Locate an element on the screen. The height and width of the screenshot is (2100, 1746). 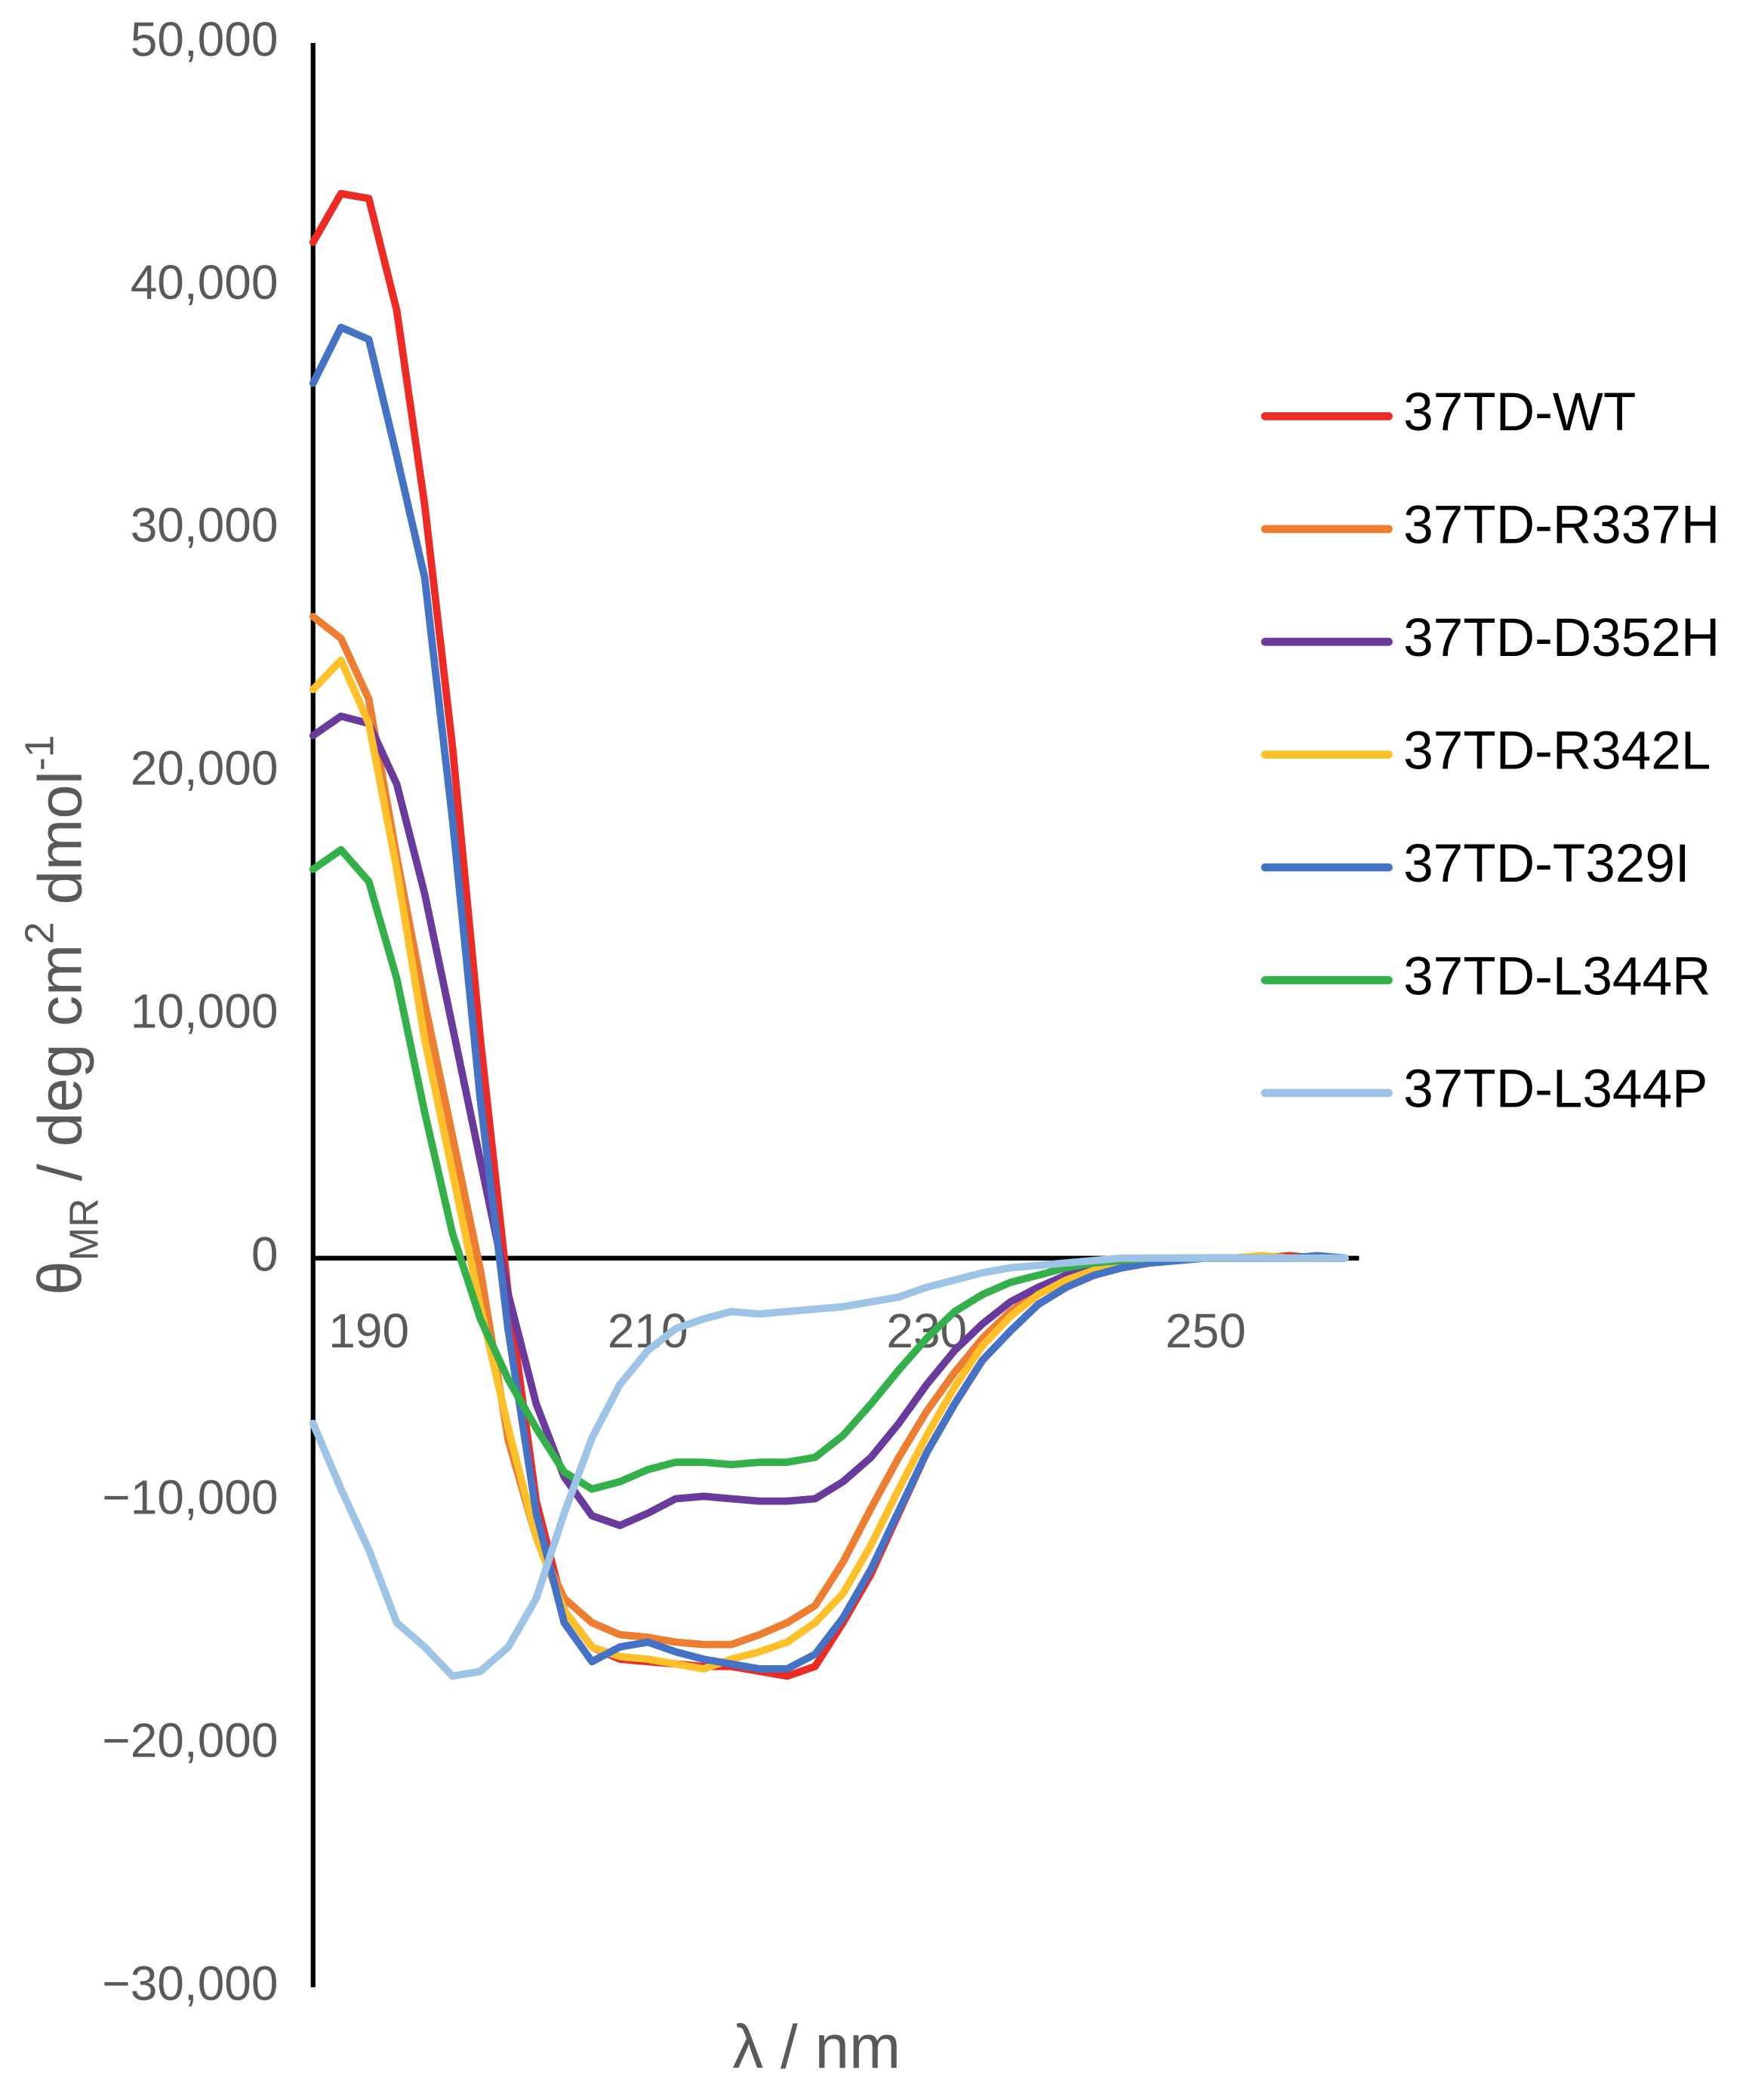
y-axis-title-part: θ is located at coordinates (60, 1278).